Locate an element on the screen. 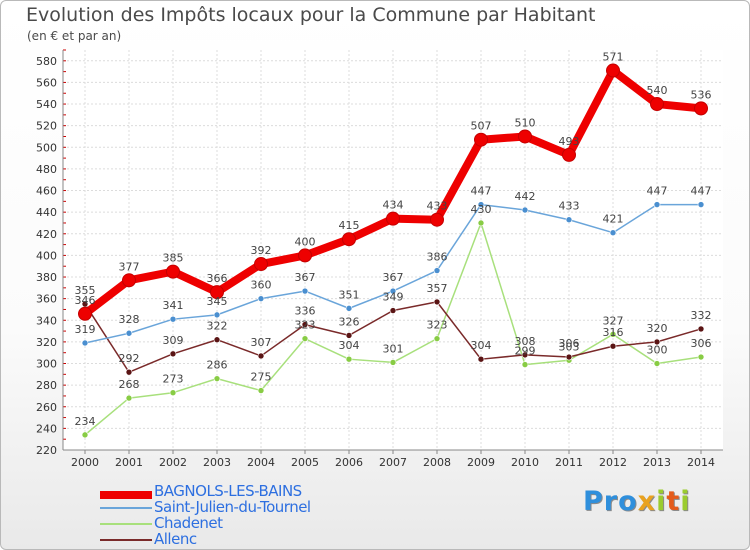 Image resolution: width=750 pixels, height=550 pixels. x-tick-label: 2011 is located at coordinates (569, 462).